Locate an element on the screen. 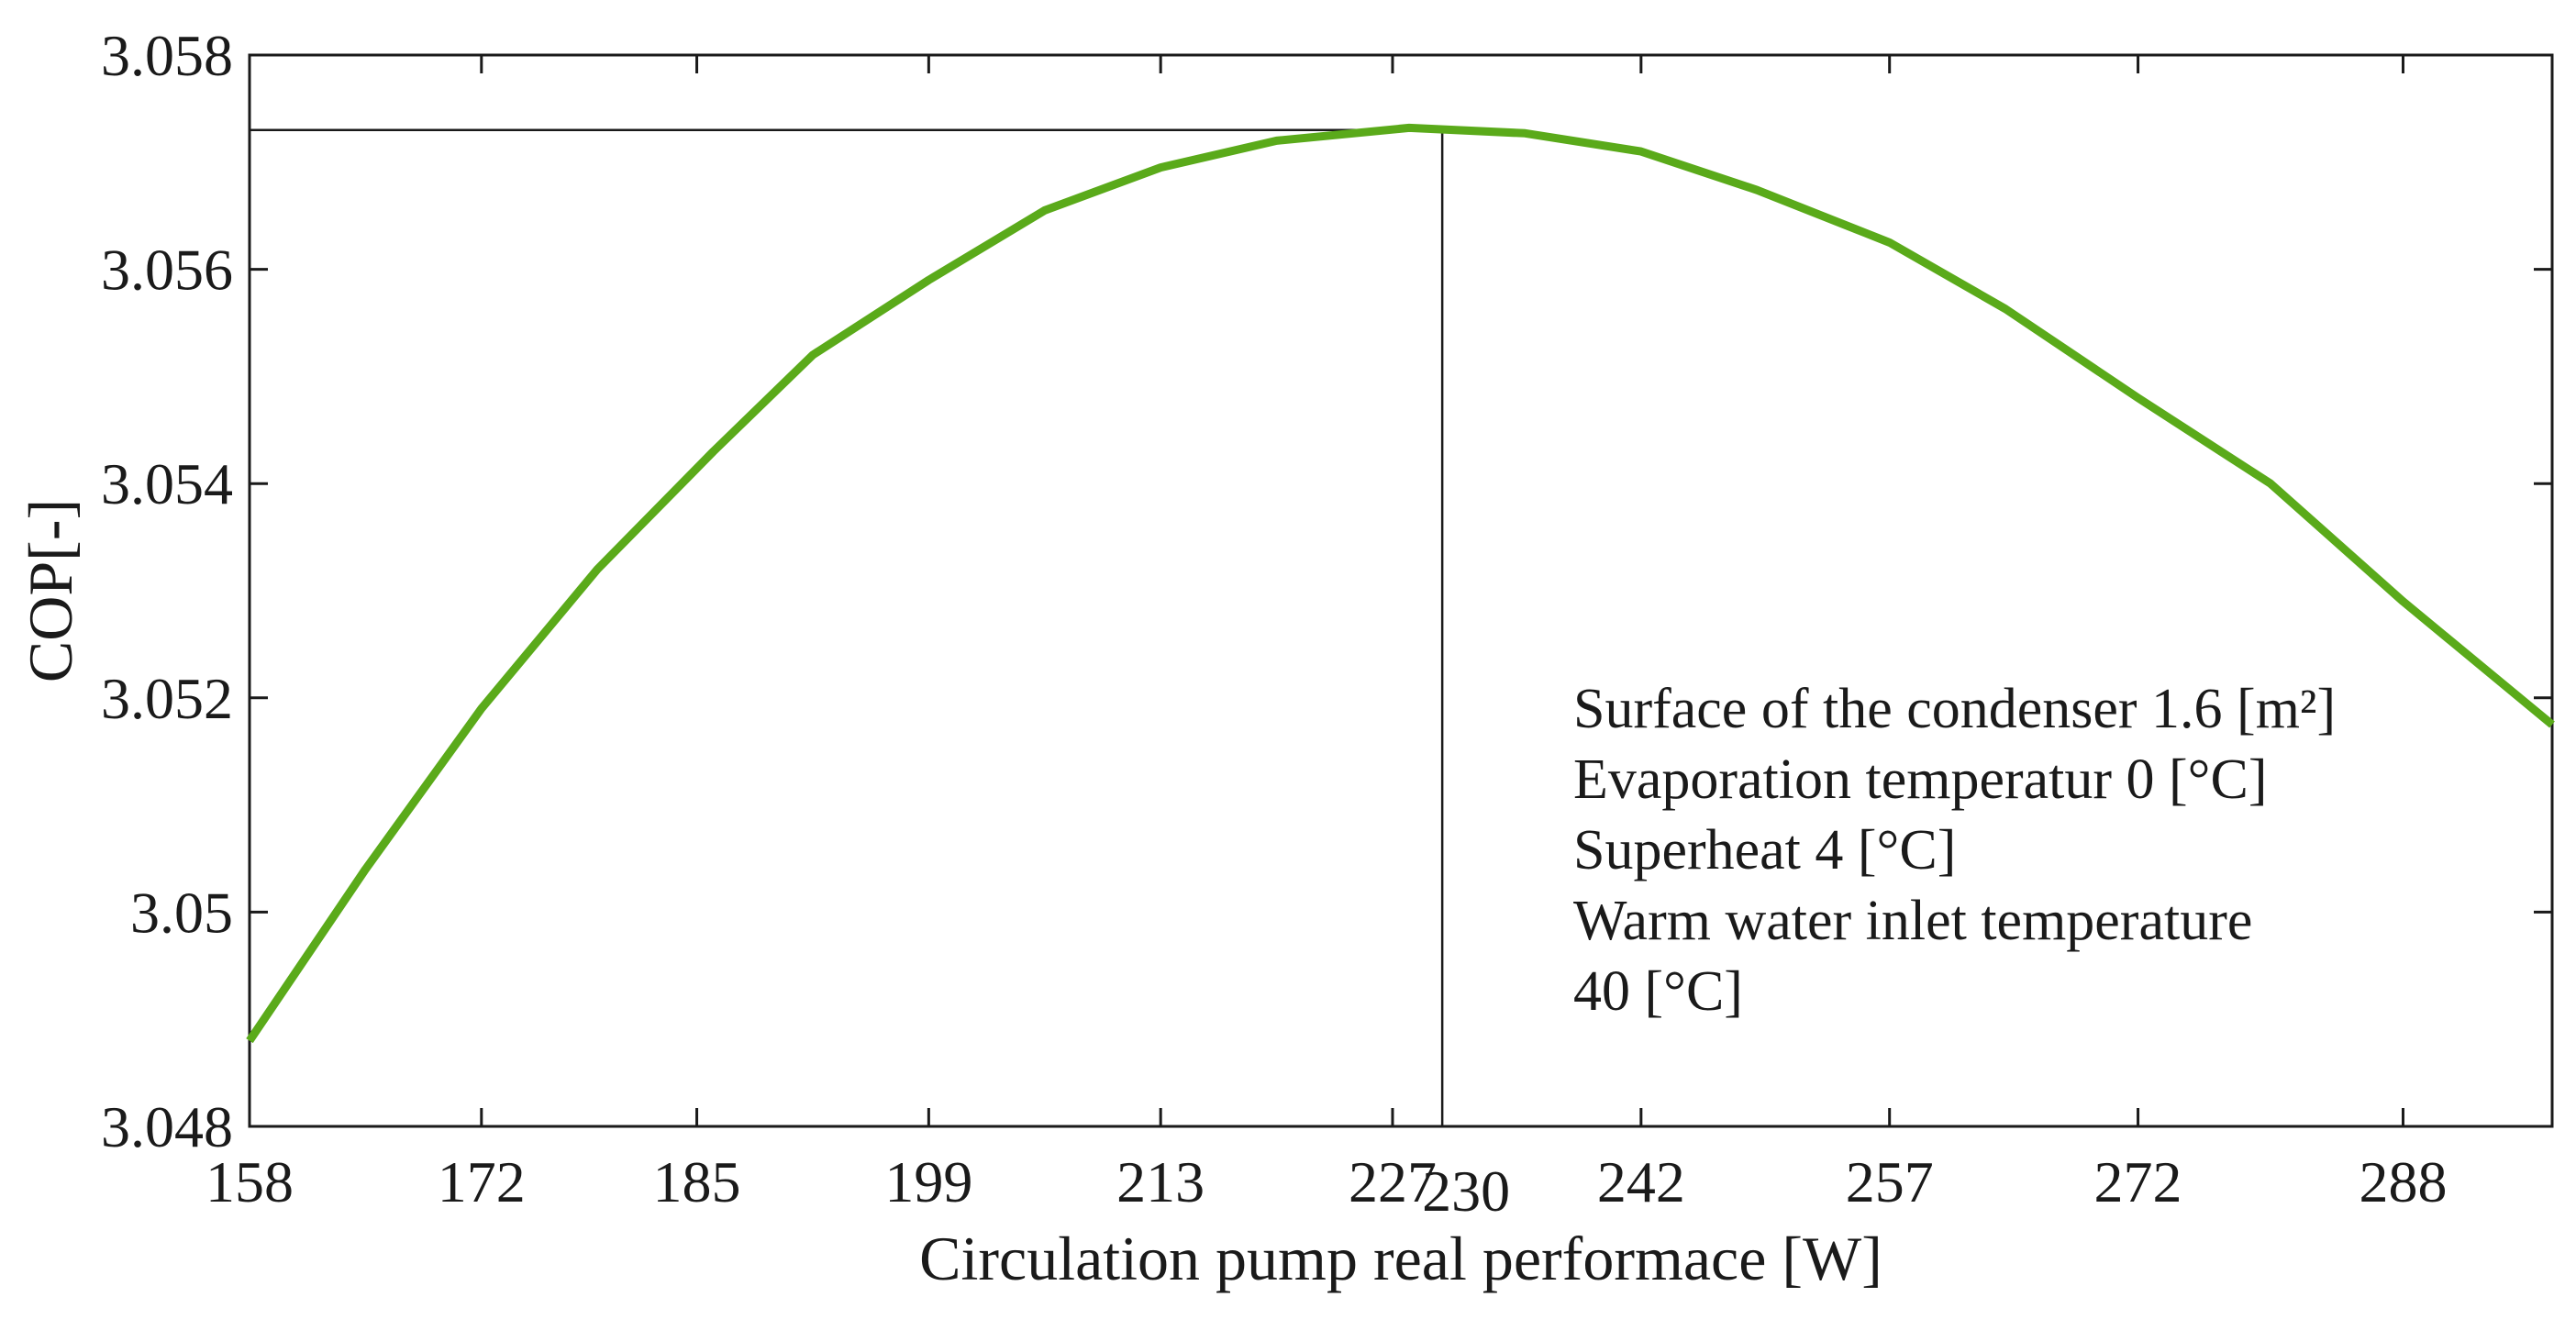 The height and width of the screenshot is (1319, 2576). x-tick-label: 213 is located at coordinates (1160, 1181).